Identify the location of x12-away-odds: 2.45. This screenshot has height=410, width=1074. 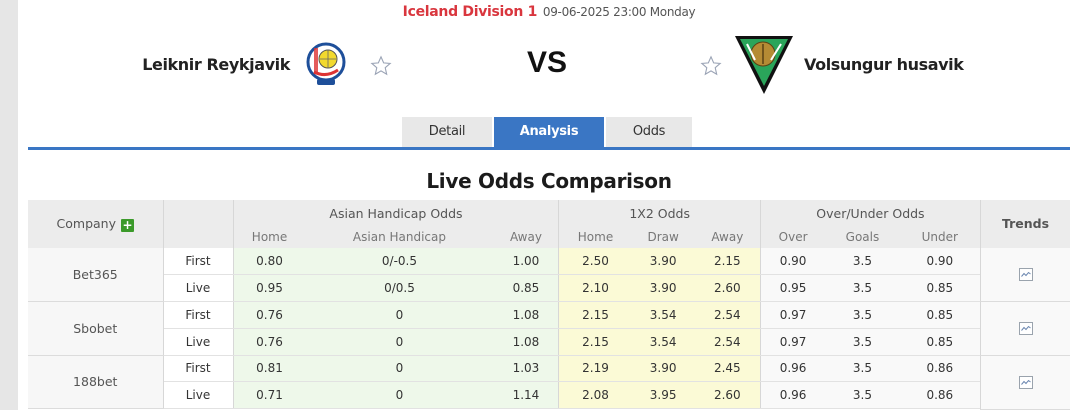
(727, 369).